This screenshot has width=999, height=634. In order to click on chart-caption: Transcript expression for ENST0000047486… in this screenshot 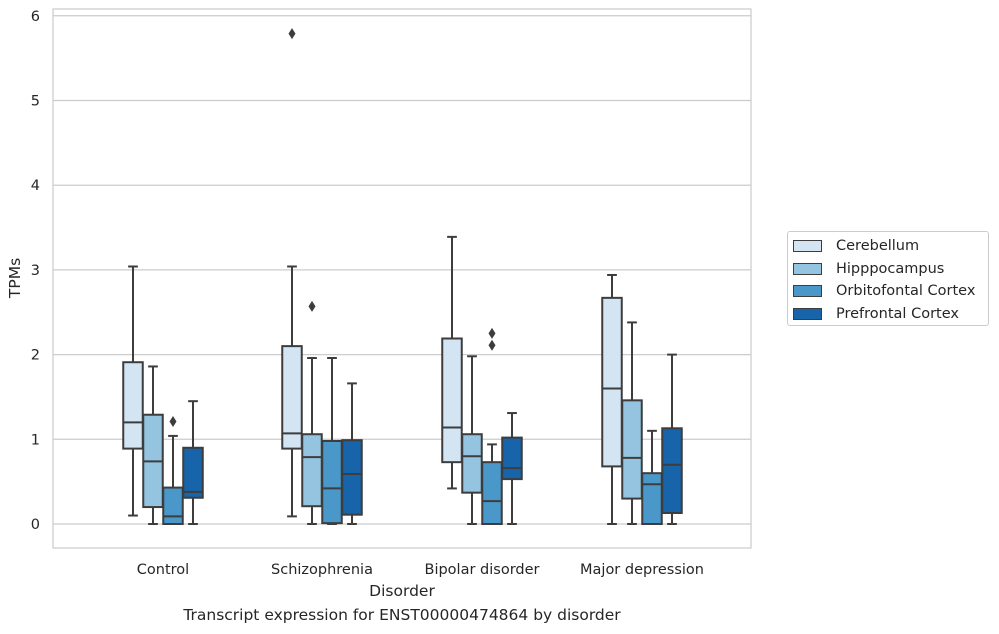, I will do `click(402, 615)`.